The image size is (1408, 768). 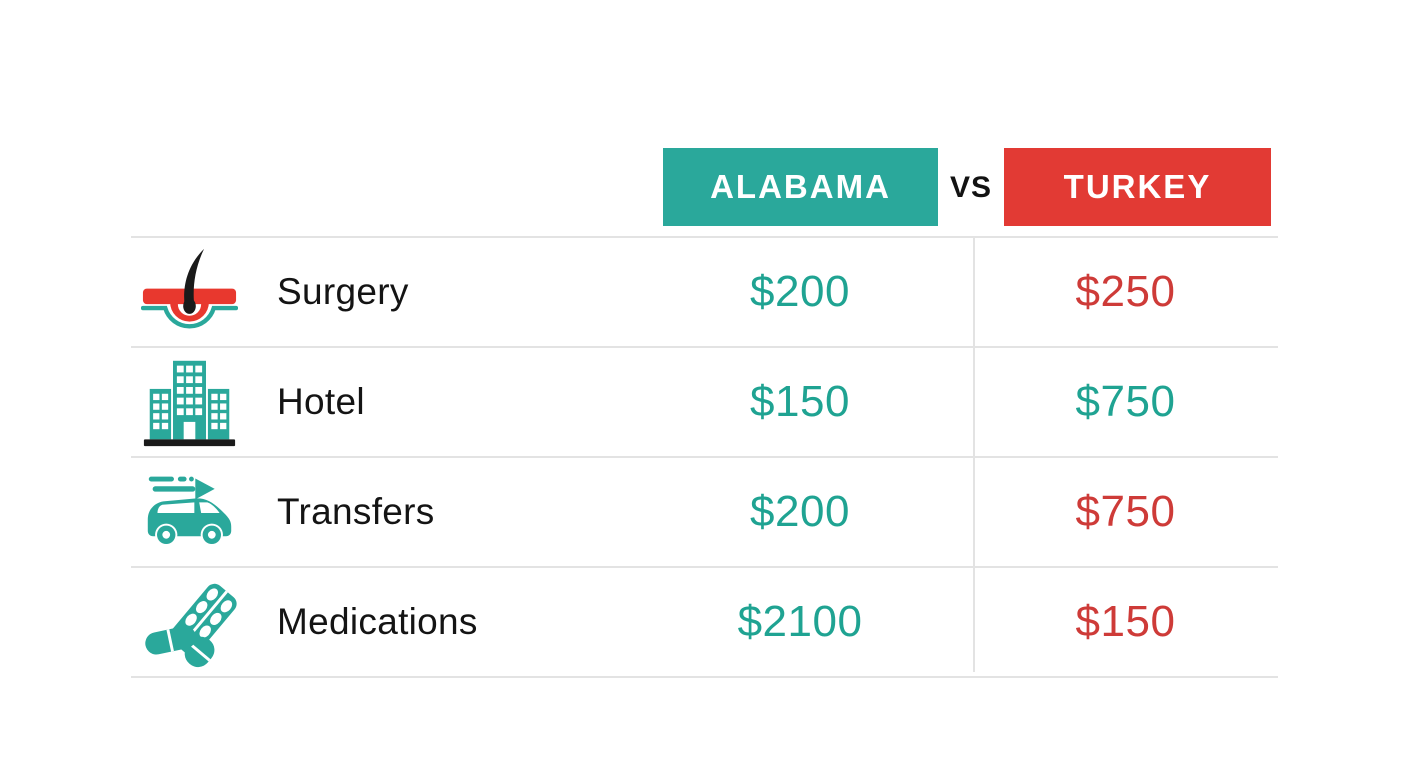 I want to click on row-header-transfers: Transfers, so click(x=379, y=512).